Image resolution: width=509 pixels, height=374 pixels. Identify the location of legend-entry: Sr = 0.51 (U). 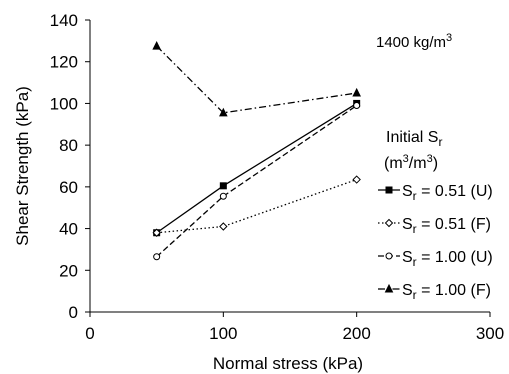
(435, 193).